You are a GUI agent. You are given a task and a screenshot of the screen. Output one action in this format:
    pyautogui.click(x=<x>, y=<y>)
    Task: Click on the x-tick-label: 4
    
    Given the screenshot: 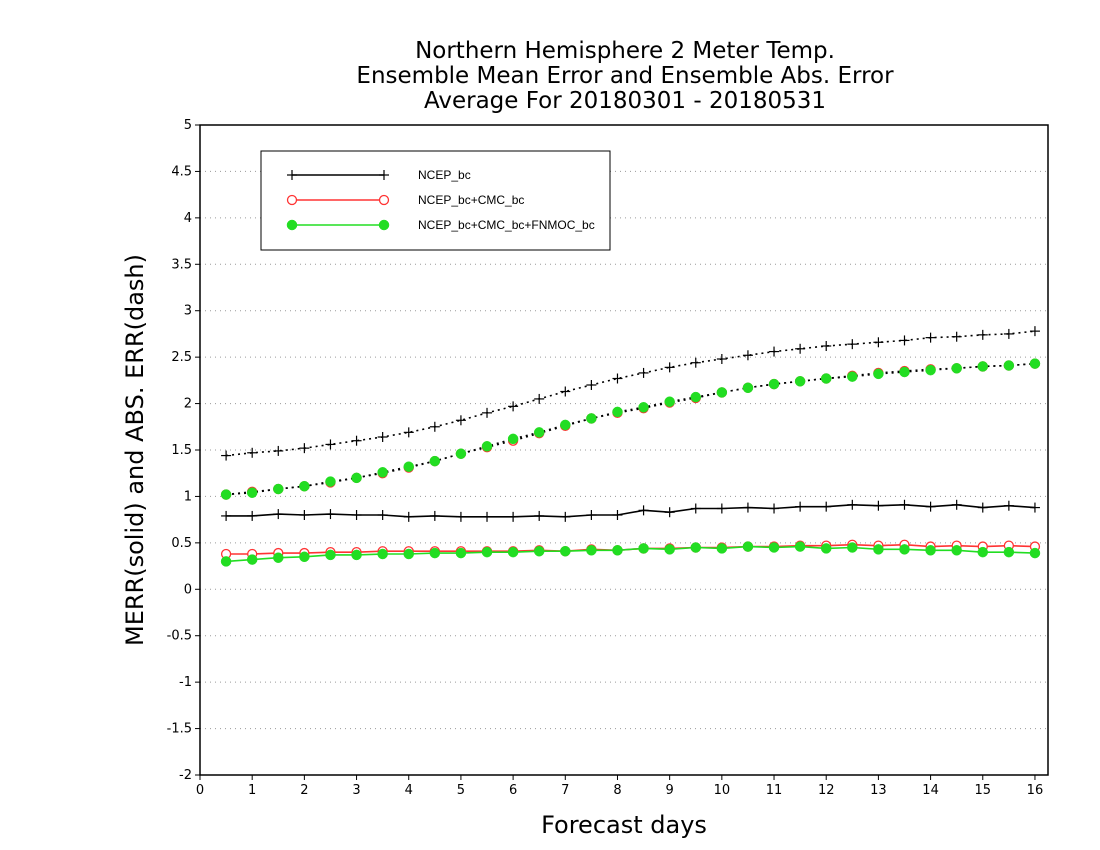 What is the action you would take?
    pyautogui.click(x=409, y=790)
    